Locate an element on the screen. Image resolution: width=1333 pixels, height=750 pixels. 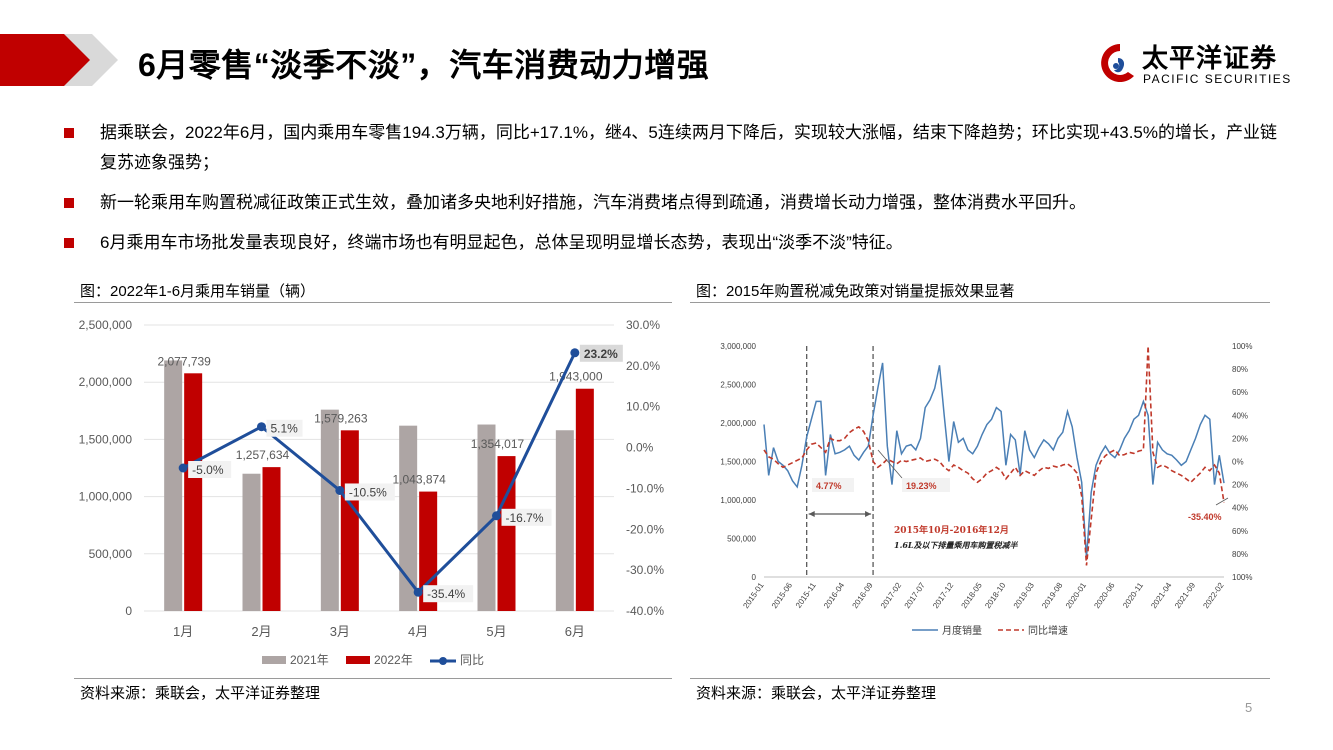
annotation-text: 1.6L及以下排量乘用车购置税减半 is located at coordinates (956, 545).